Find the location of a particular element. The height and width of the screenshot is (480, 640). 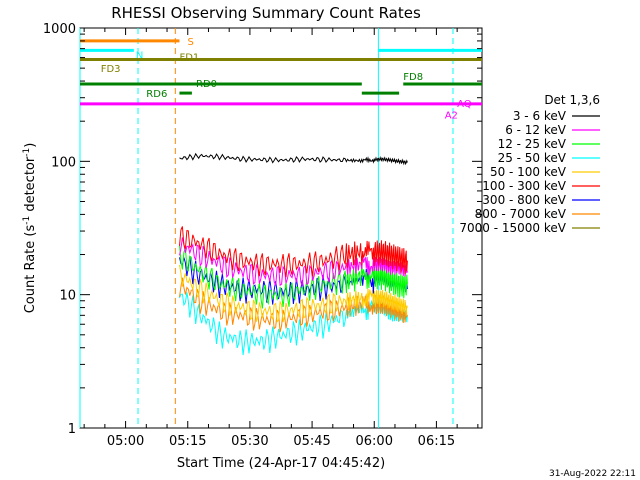

legend-label-1: 6 - 12 keV is located at coordinates (536, 130).